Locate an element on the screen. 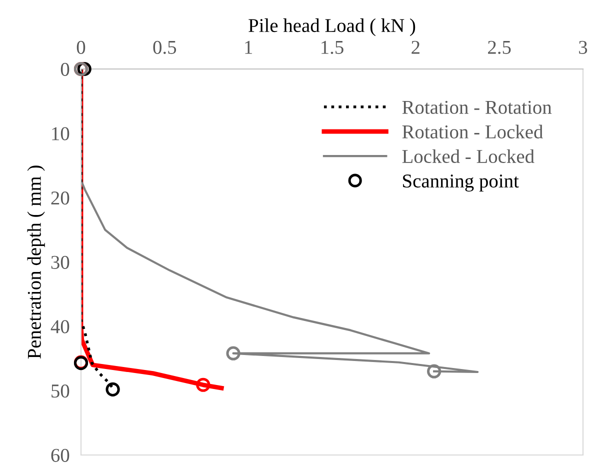 The width and height of the screenshot is (595, 466). legend-label: Rotation - Rotation is located at coordinates (477, 107).